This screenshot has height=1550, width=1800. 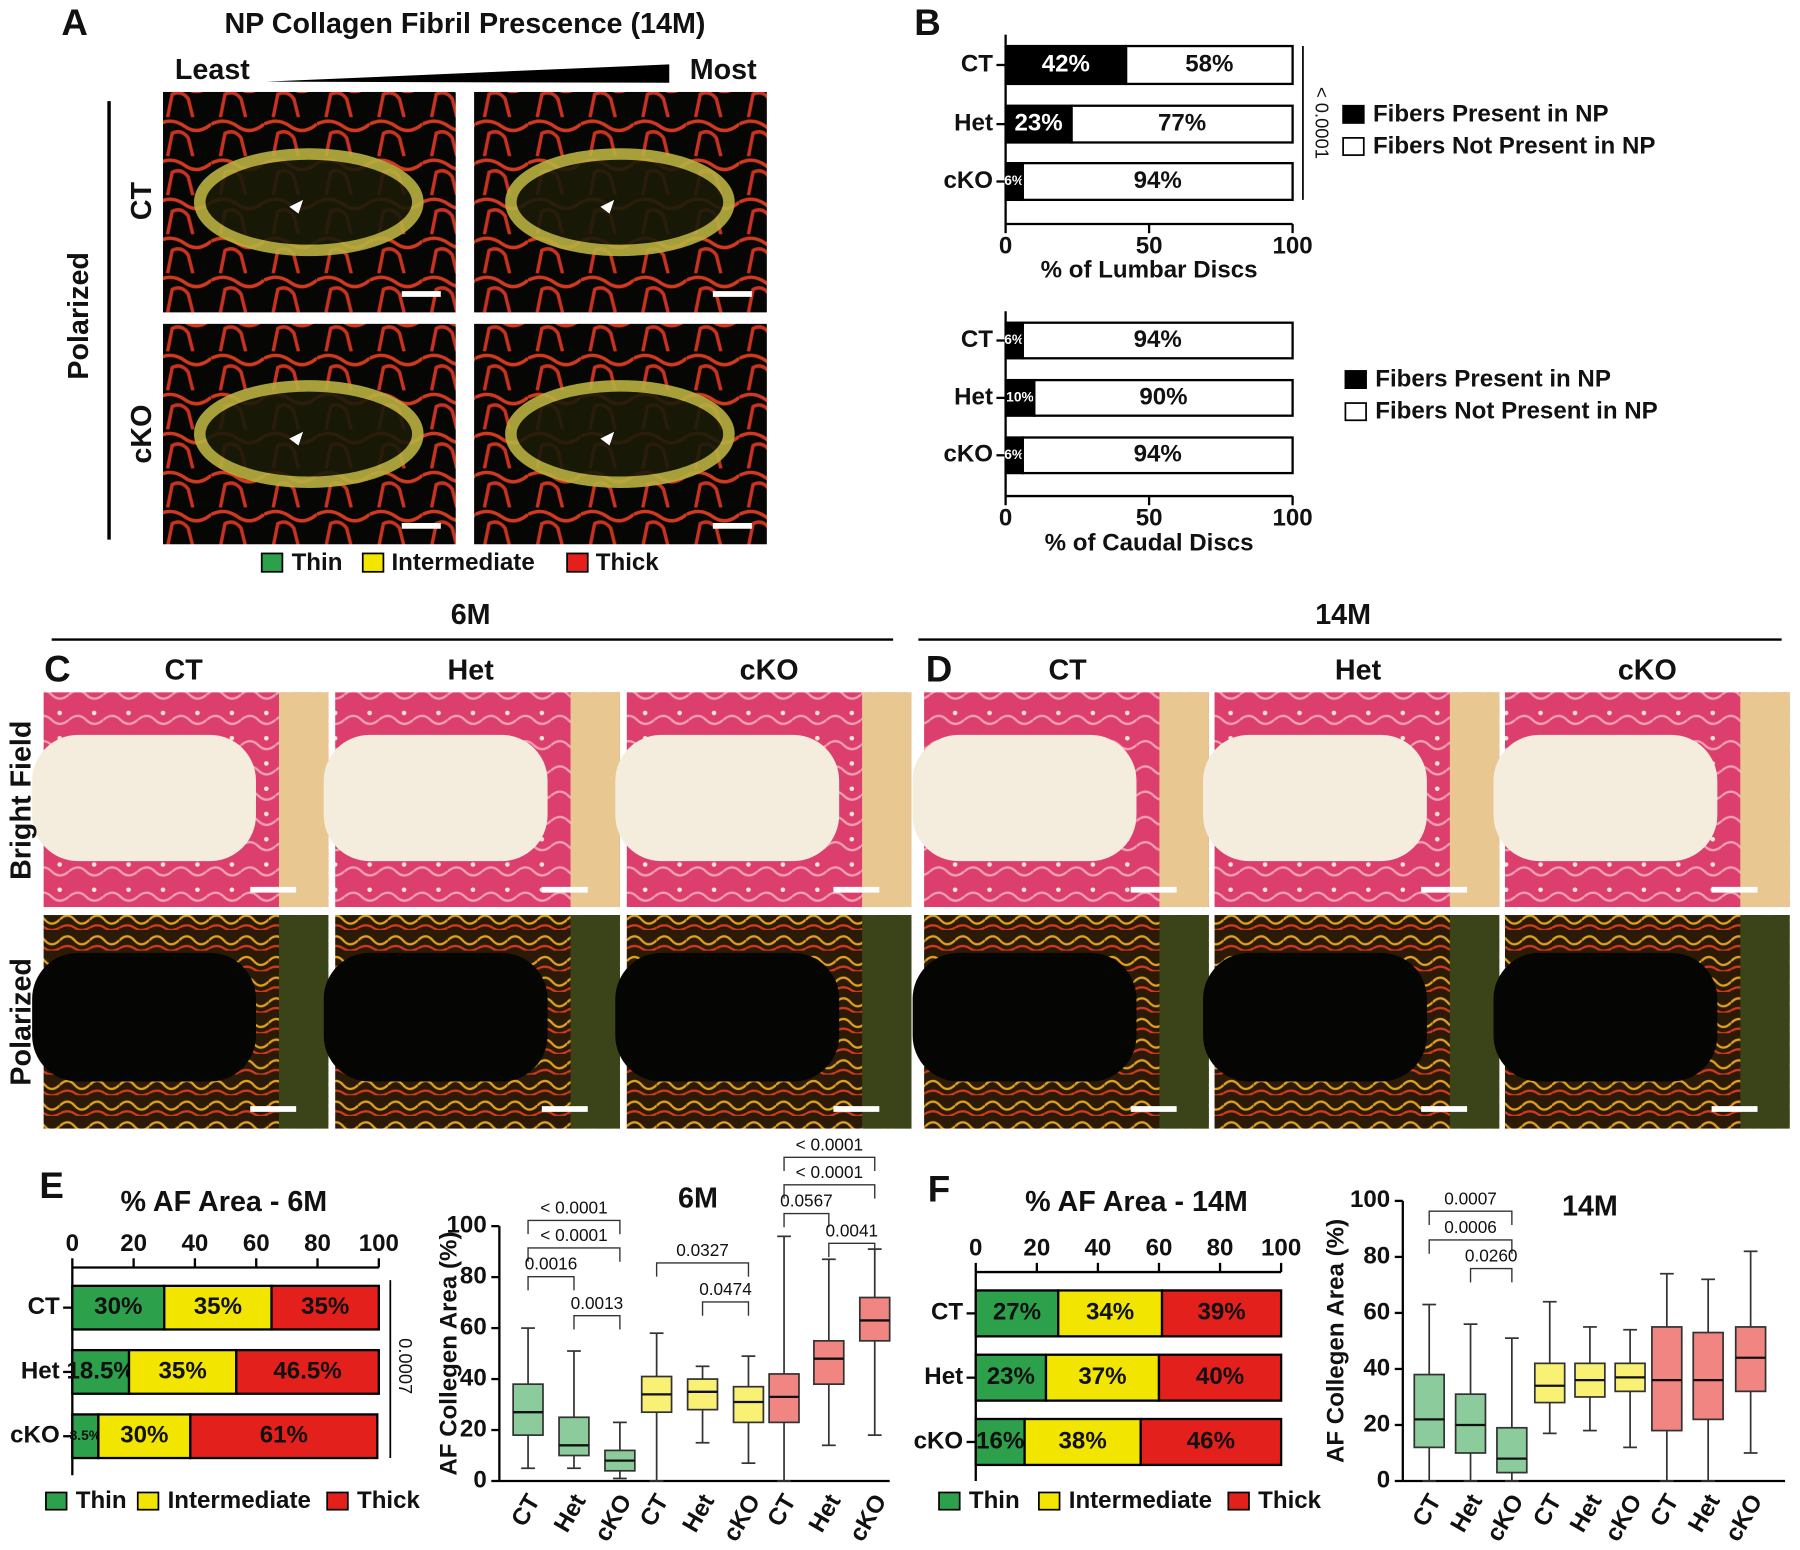 I want to click on value-label: 23%, so click(x=1038, y=122).